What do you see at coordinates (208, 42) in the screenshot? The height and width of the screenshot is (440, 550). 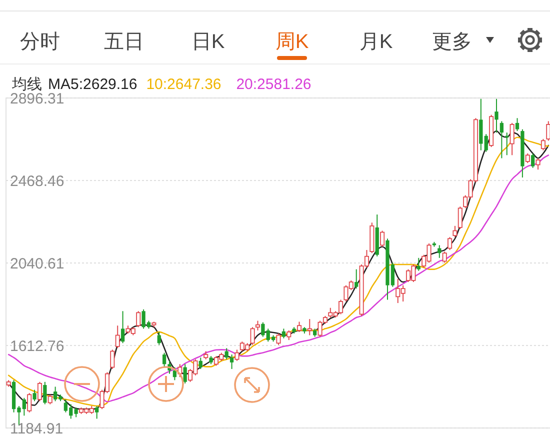 I see `text: 日K` at bounding box center [208, 42].